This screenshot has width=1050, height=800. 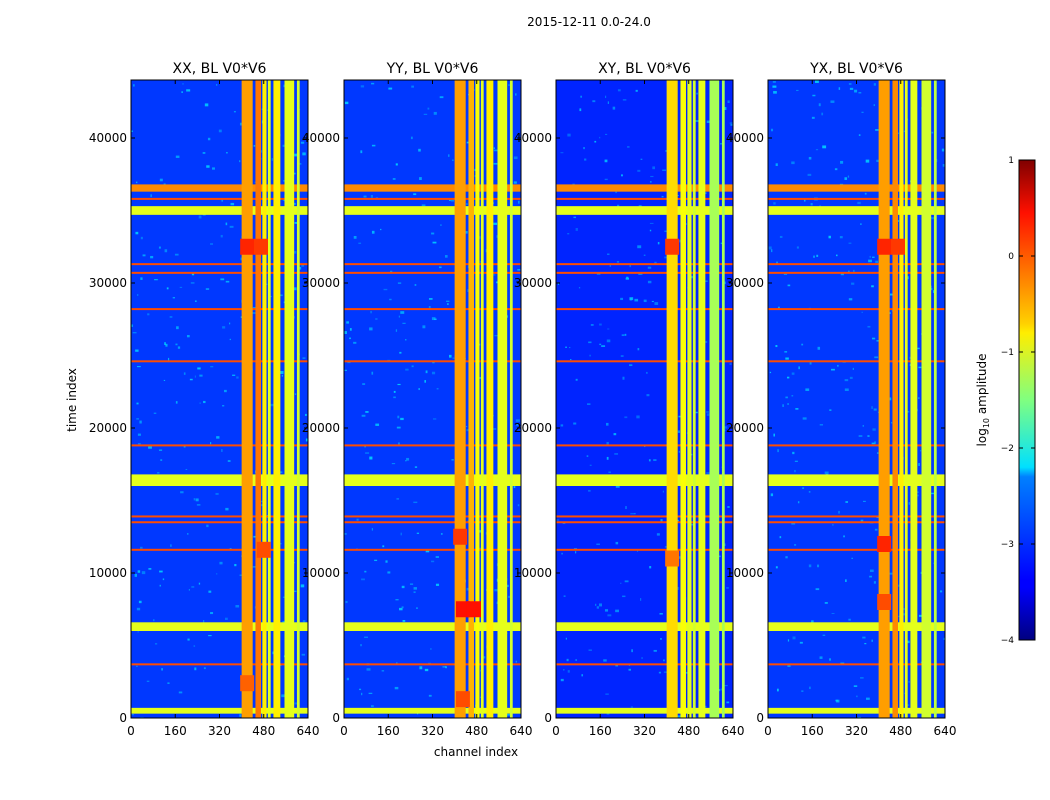 What do you see at coordinates (745, 428) in the screenshot?
I see `y-tick-label: 20000` at bounding box center [745, 428].